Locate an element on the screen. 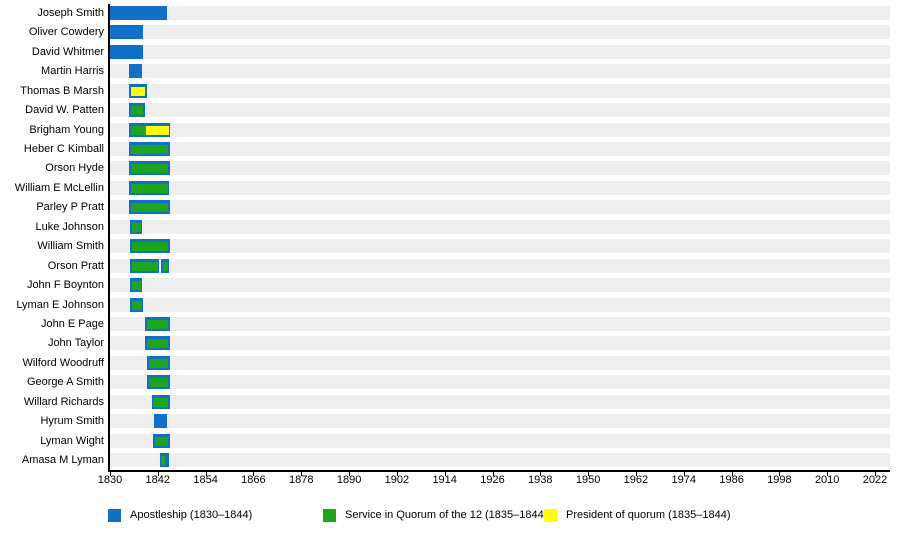 The image size is (900, 555). row-label: Lyman Wight is located at coordinates (72, 440).